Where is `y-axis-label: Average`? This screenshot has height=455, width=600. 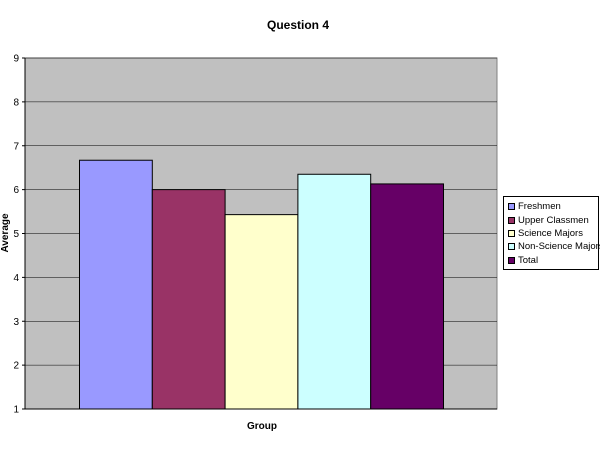
y-axis-label: Average is located at coordinates (5, 233).